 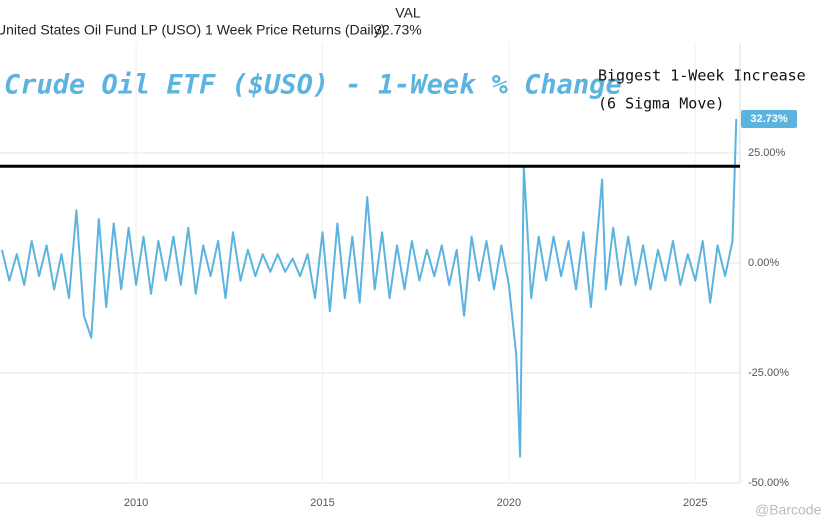 I want to click on y-tick-label: -25.00%, so click(x=768, y=373).